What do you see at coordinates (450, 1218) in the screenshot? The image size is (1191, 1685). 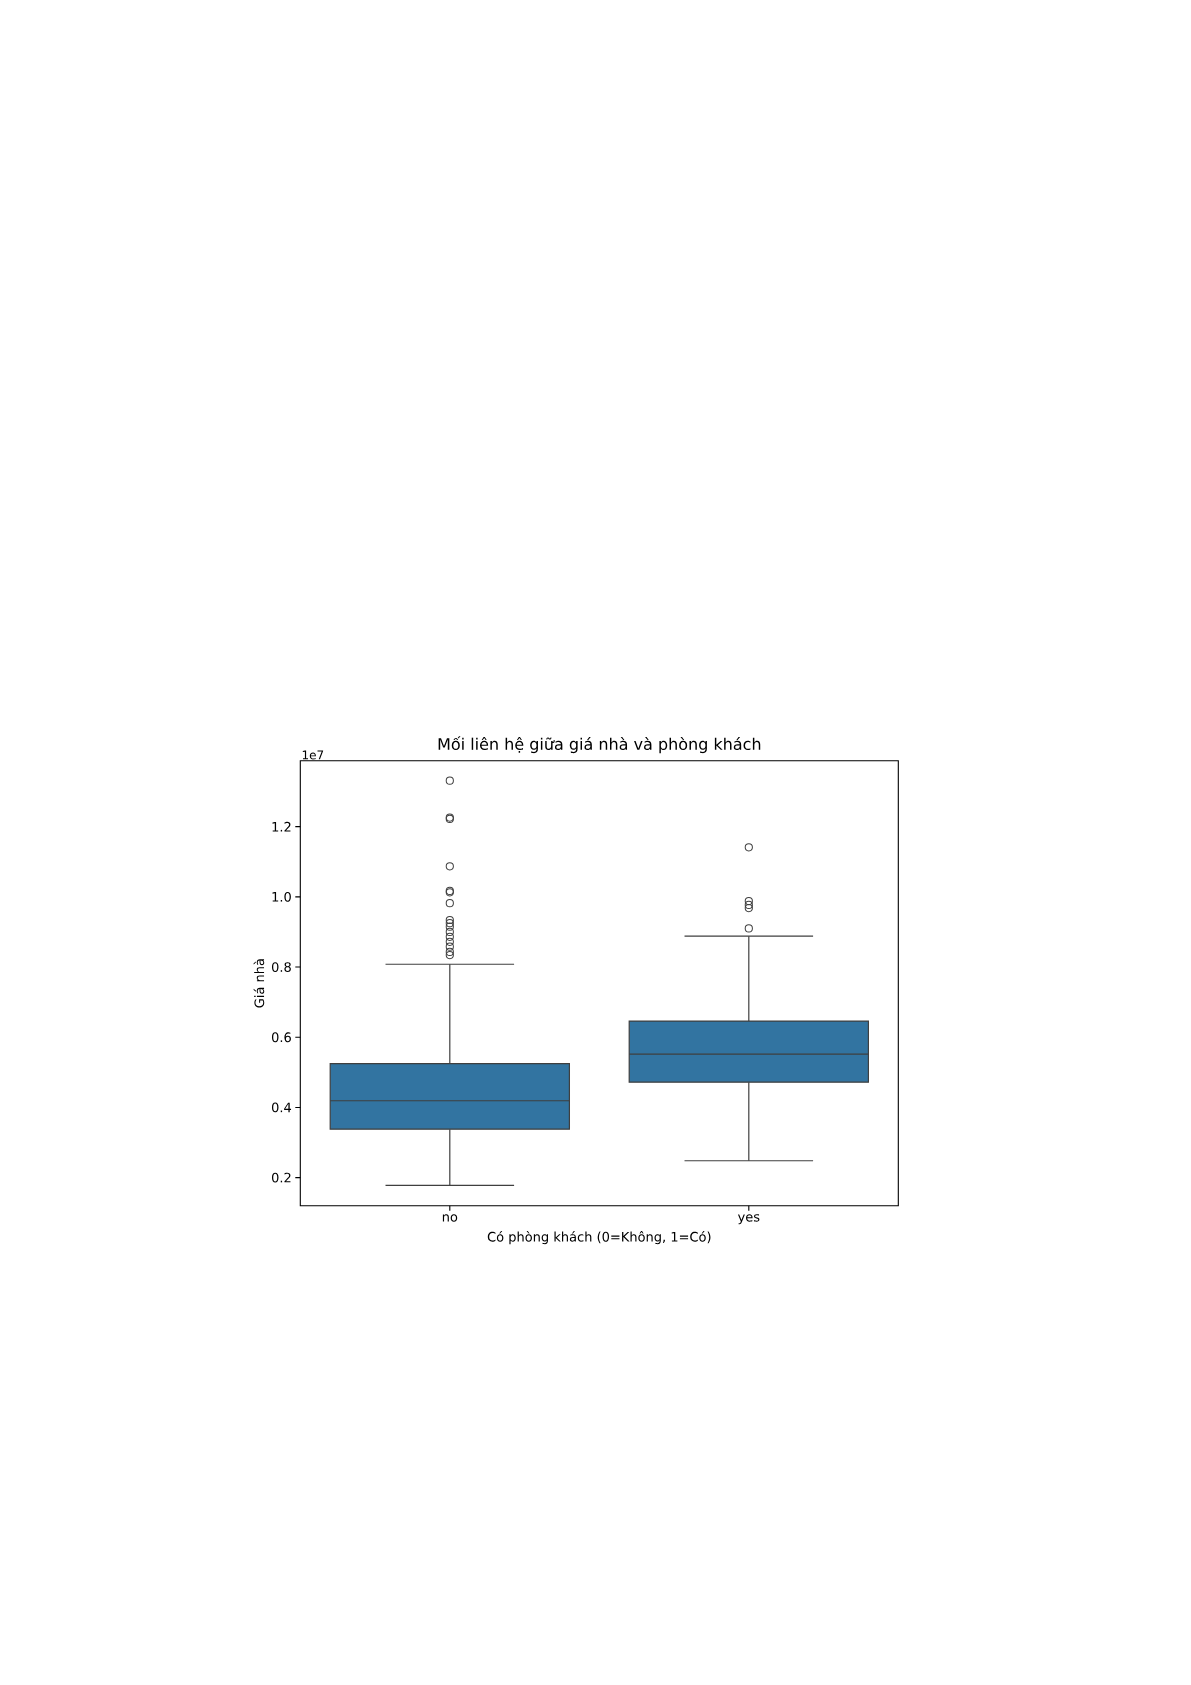 I see `x-tick-label: no` at bounding box center [450, 1218].